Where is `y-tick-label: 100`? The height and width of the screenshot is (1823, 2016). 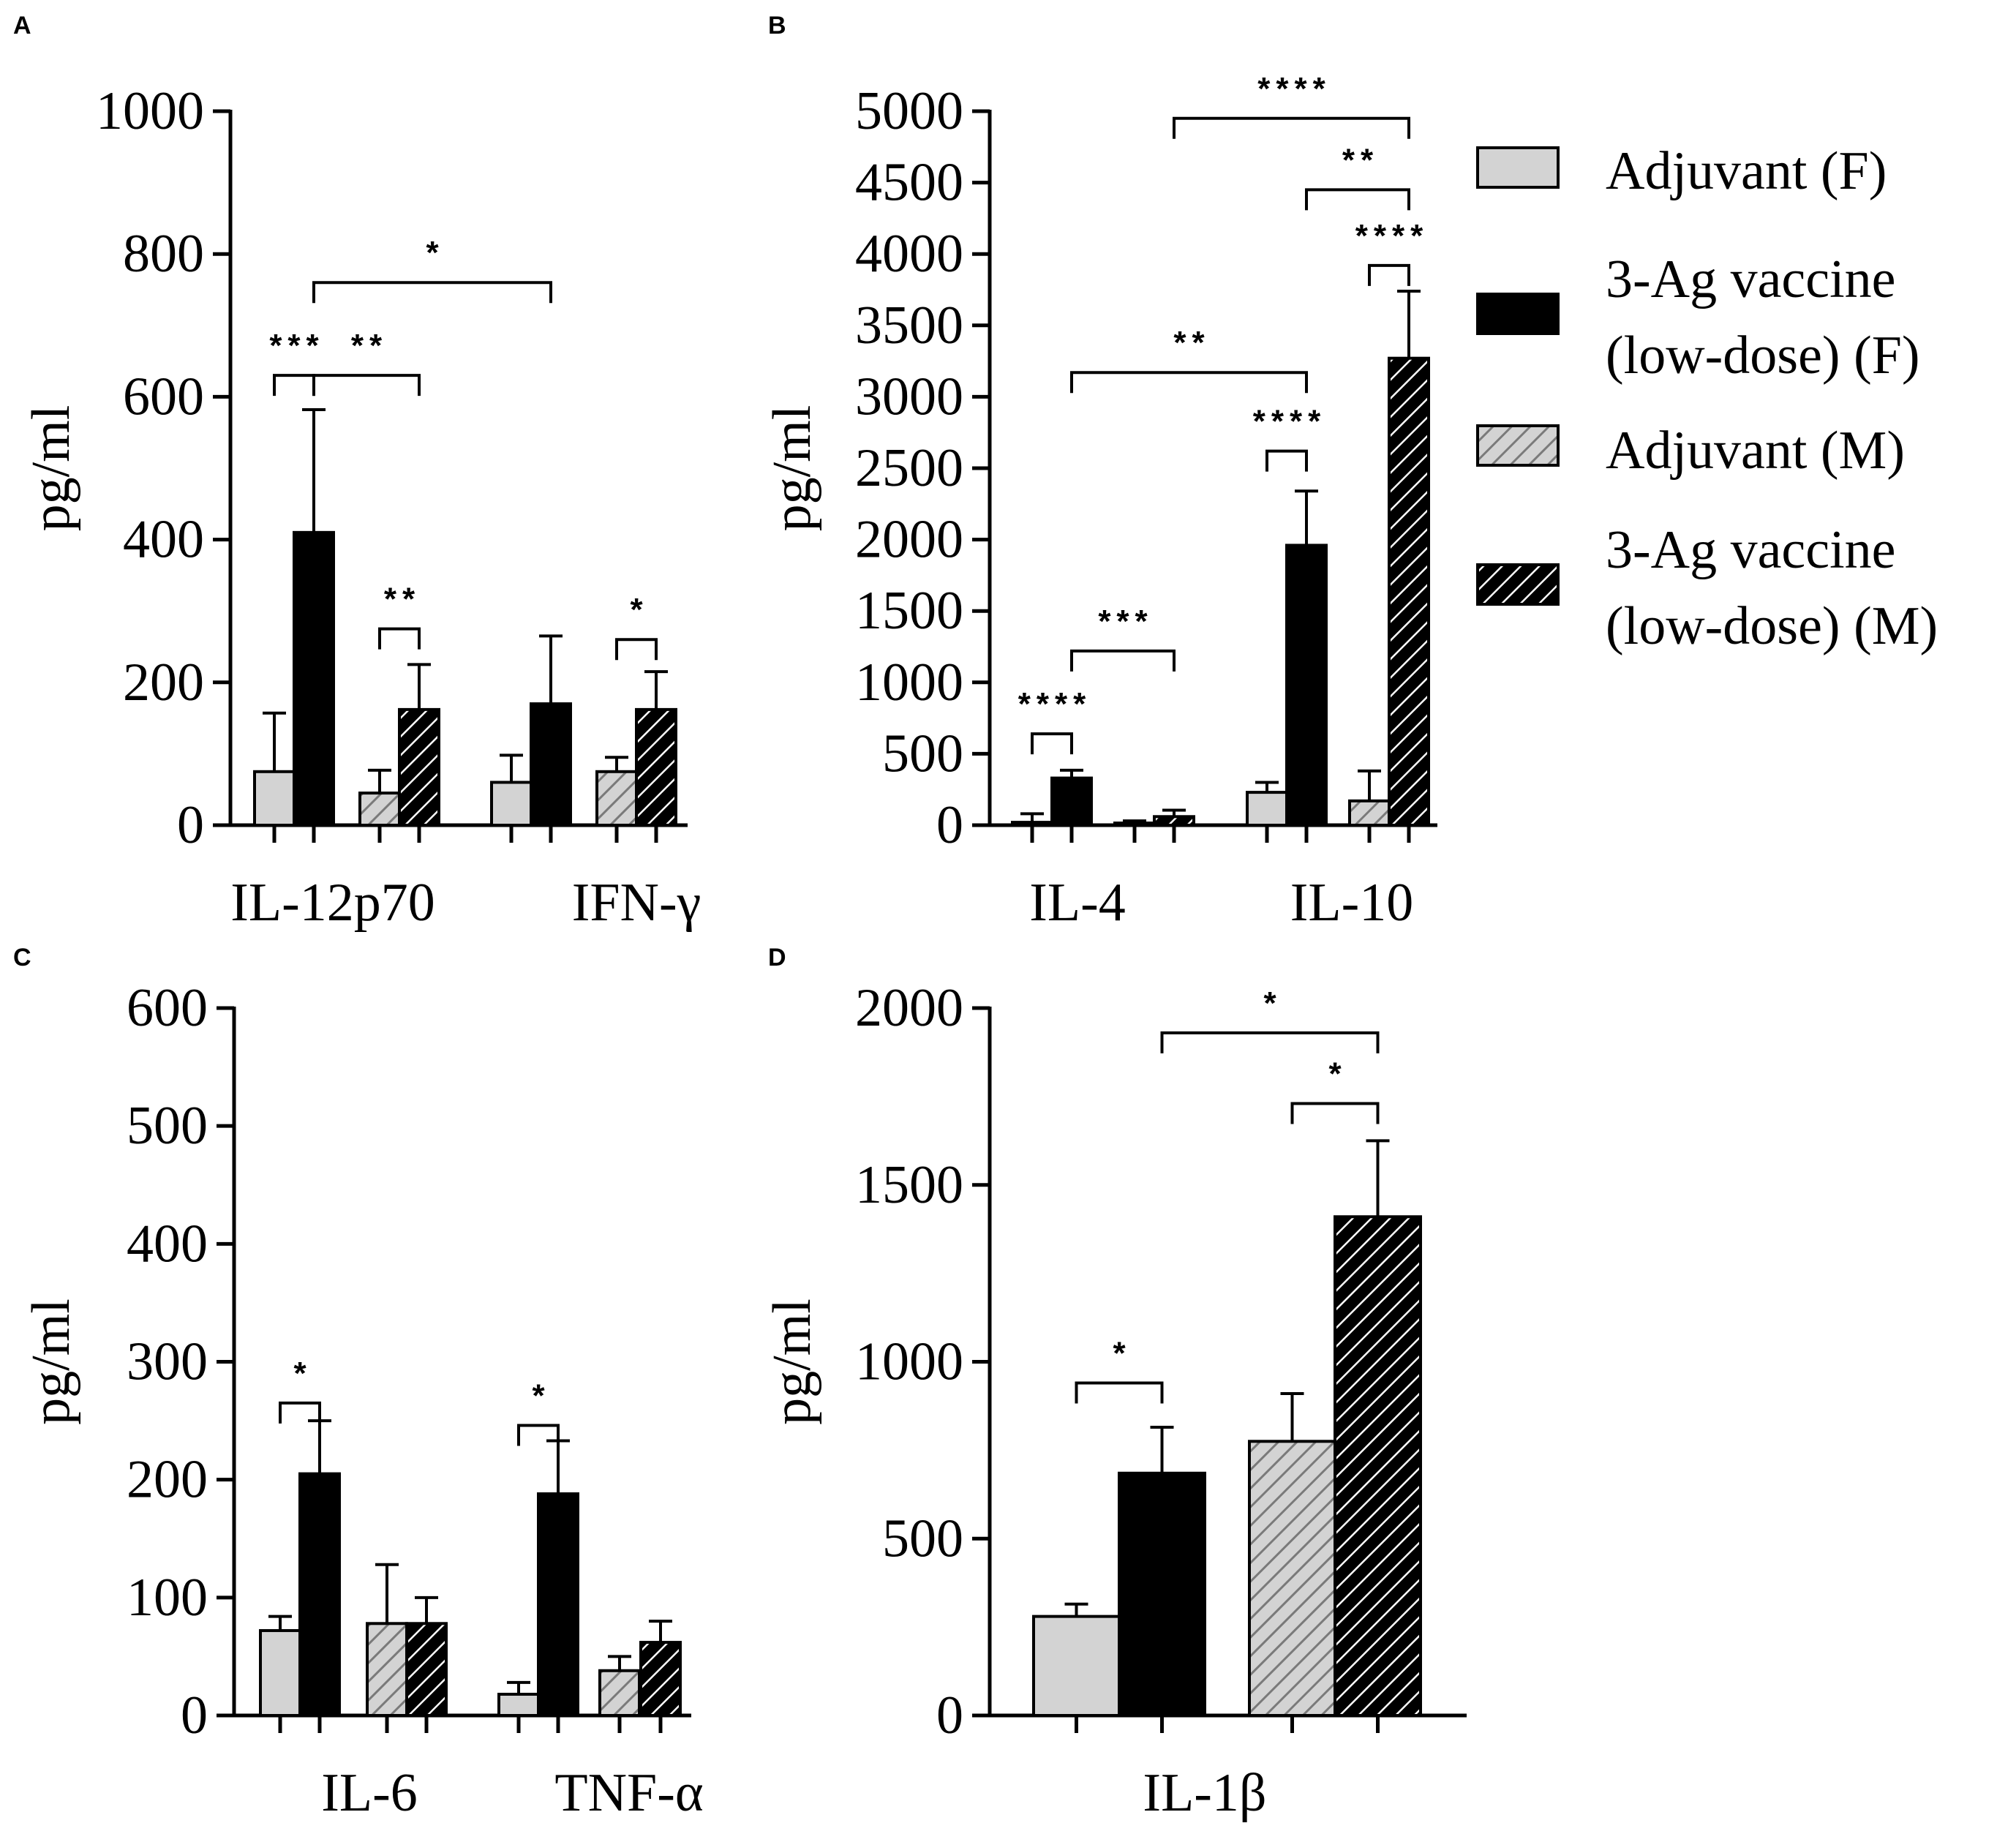 y-tick-label: 100 is located at coordinates (168, 1598).